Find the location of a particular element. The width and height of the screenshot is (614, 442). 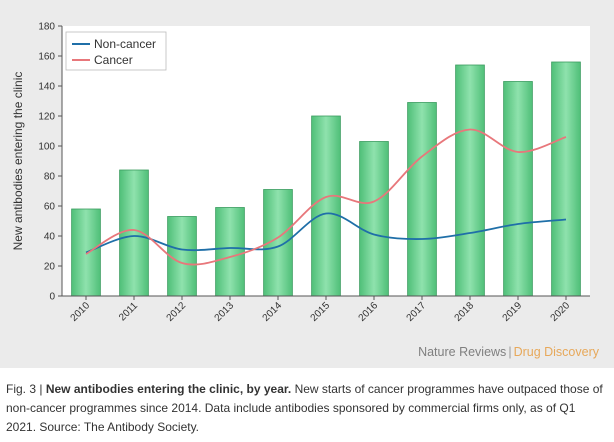

y-tick-label: 100 is located at coordinates (46, 147).